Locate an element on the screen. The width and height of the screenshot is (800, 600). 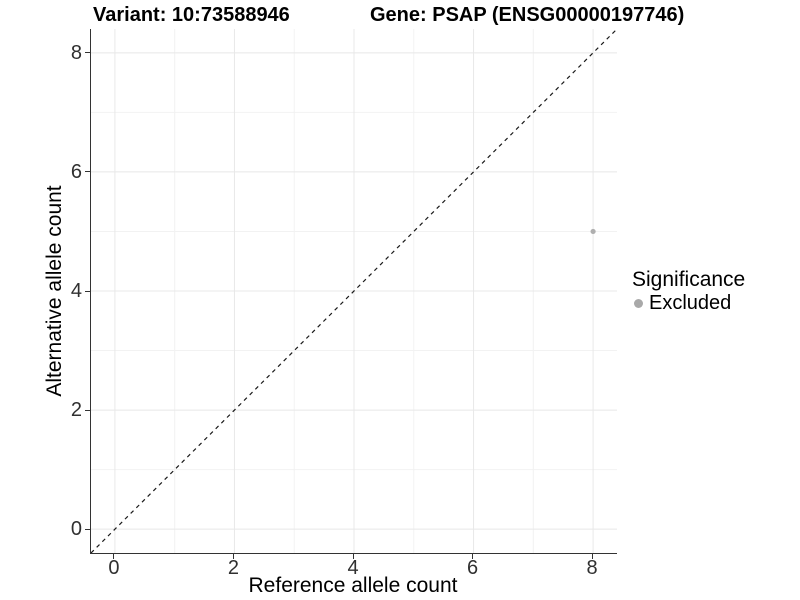
variant-title: Variant: 10:73588946 is located at coordinates (191, 15).